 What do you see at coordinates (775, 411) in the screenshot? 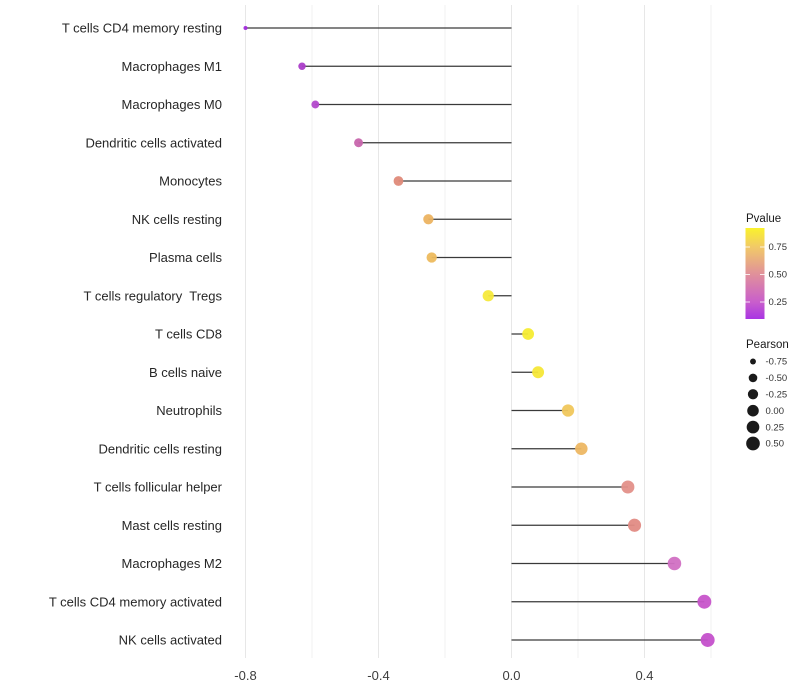
I see `pearson-size-label: 0.00` at bounding box center [775, 411].